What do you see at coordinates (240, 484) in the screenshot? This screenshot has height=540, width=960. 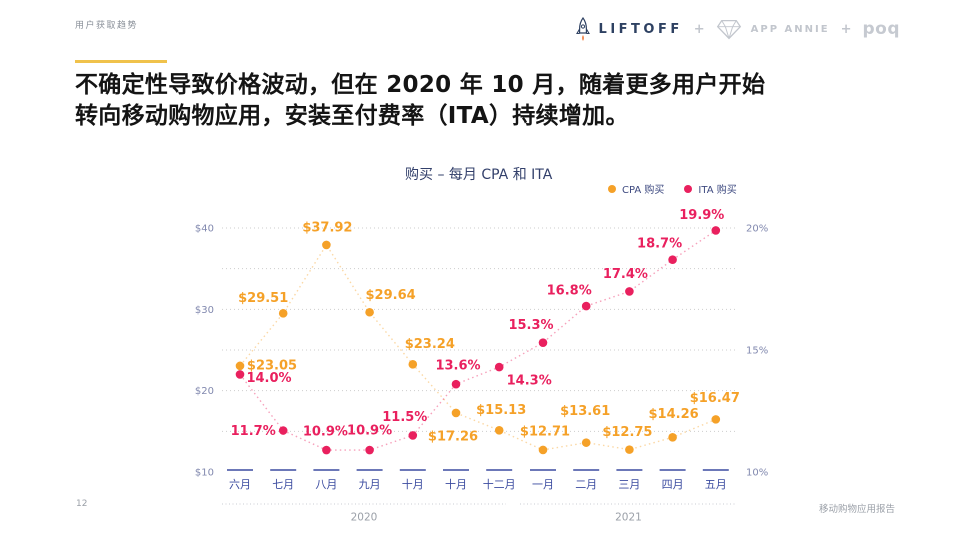 I see `x-axis-label: 六月` at bounding box center [240, 484].